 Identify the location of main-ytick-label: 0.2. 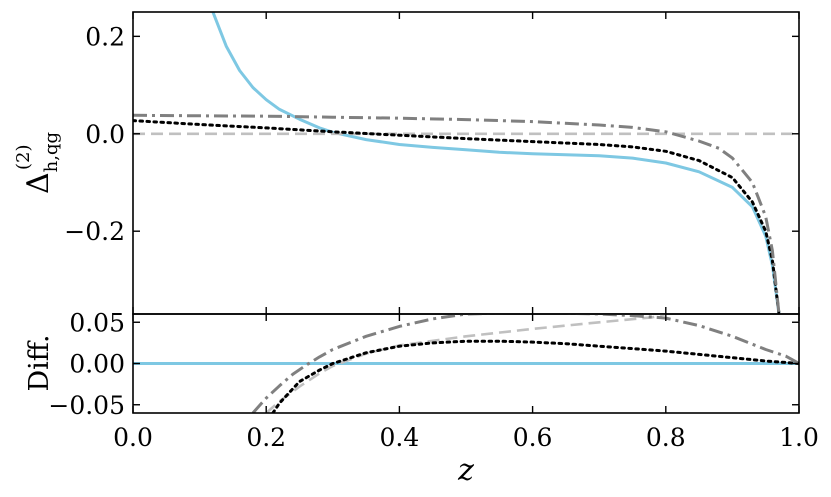
(105, 36).